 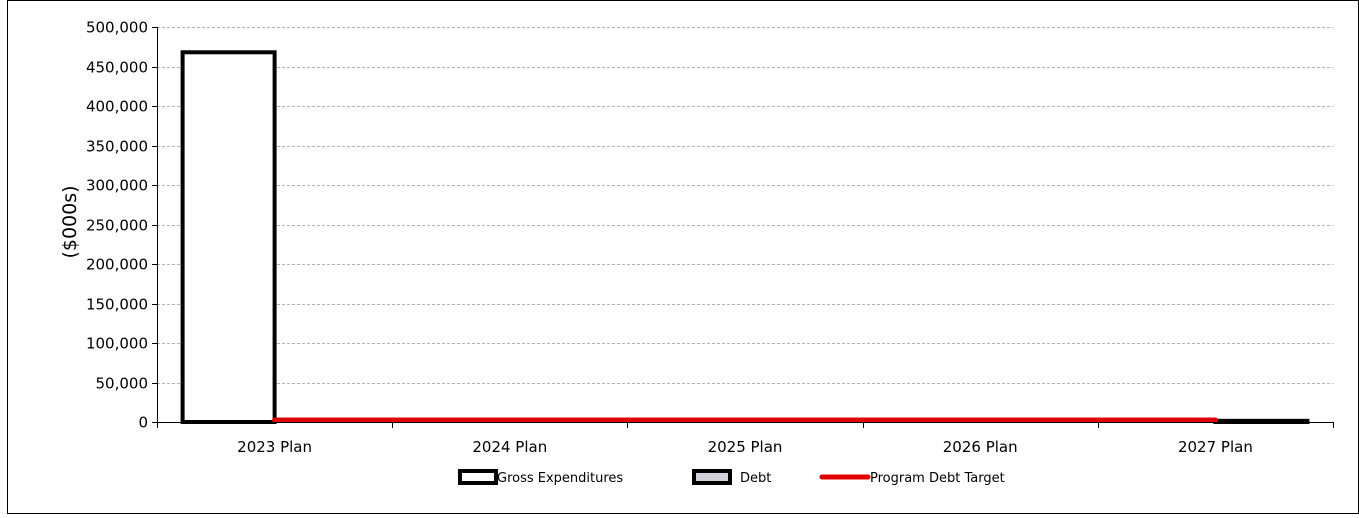 What do you see at coordinates (117, 305) in the screenshot?
I see `y-tick-label: 150,000` at bounding box center [117, 305].